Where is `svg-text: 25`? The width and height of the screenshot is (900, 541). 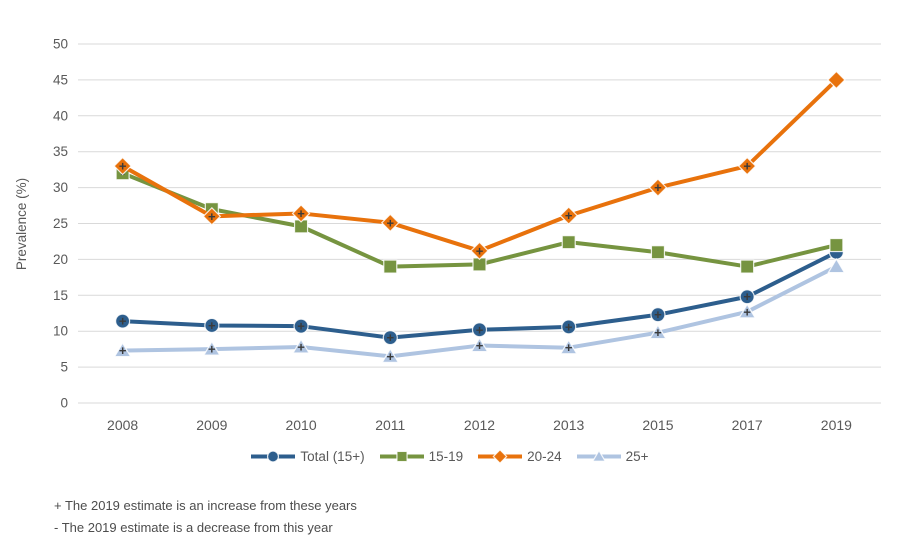 svg-text: 25 is located at coordinates (60, 223).